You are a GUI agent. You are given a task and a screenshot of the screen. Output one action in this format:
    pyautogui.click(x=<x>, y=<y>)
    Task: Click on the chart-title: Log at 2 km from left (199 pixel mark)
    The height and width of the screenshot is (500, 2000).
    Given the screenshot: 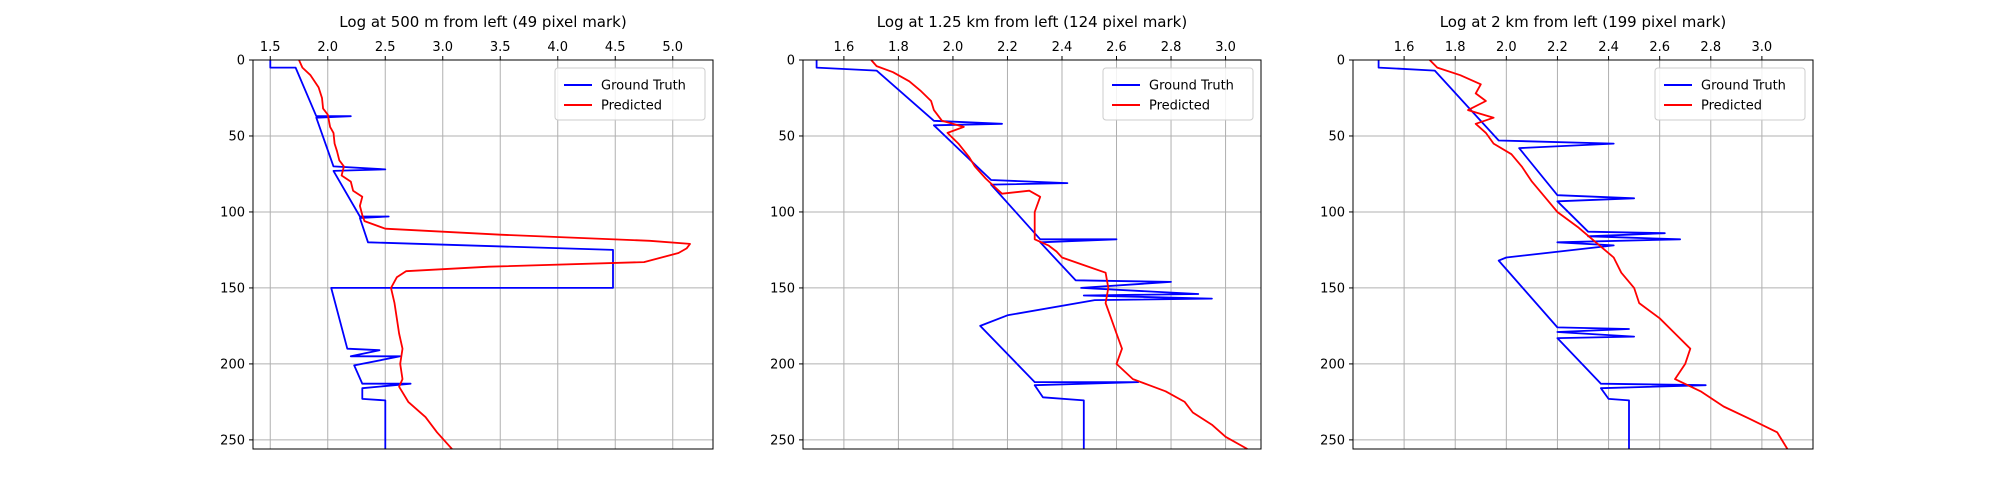 What is the action you would take?
    pyautogui.click(x=1583, y=22)
    